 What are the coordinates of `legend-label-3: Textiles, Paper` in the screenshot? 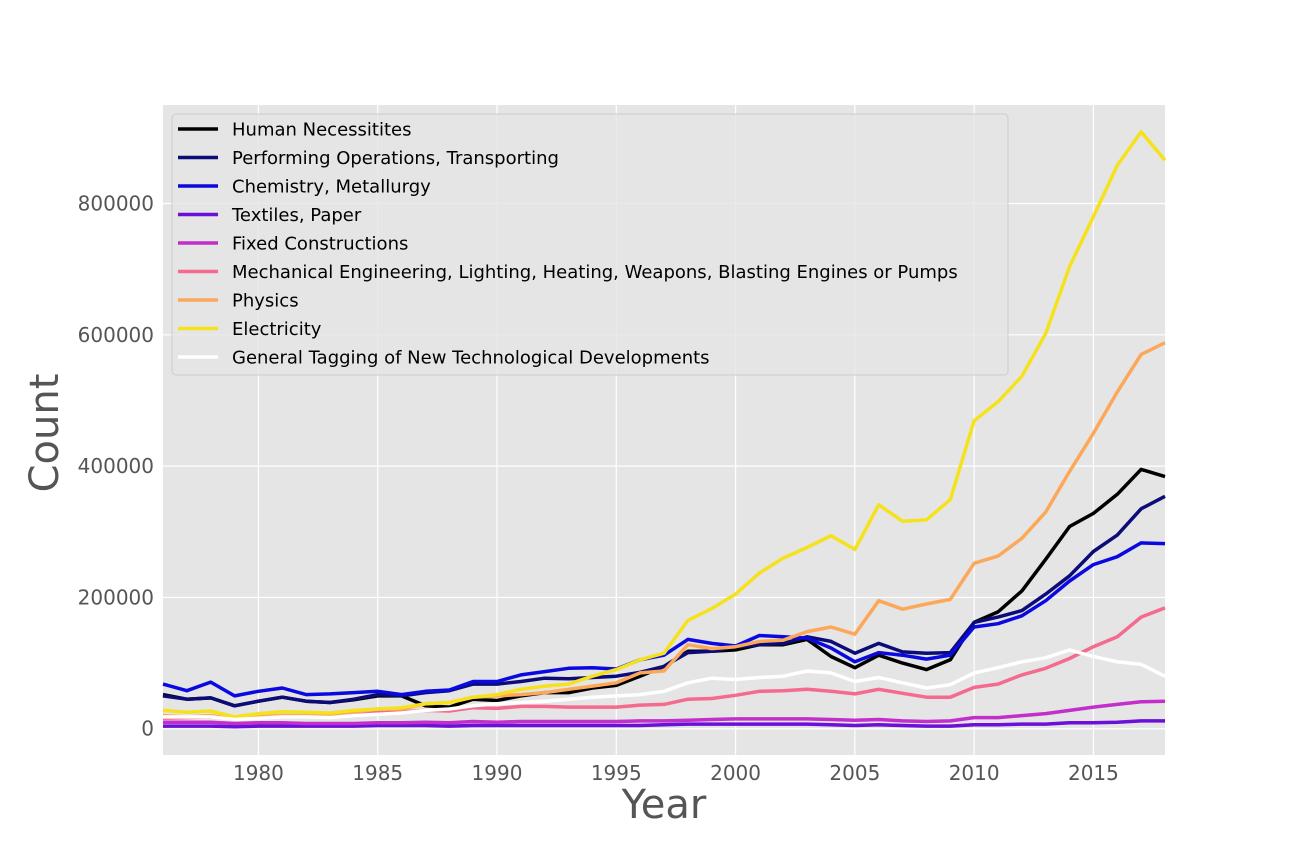 It's located at (296, 215).